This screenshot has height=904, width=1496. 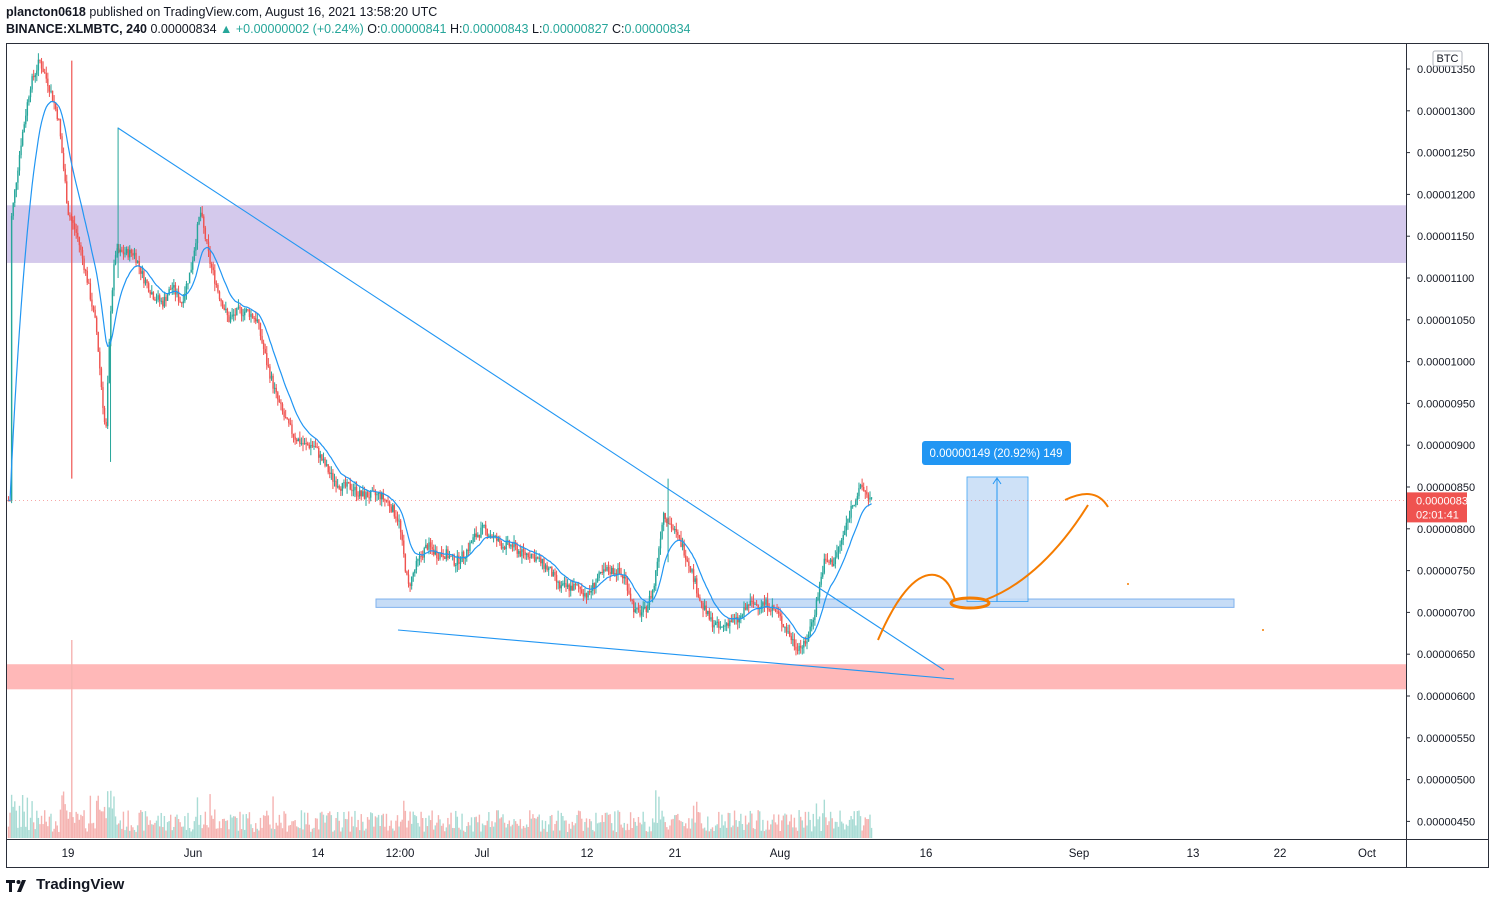 I want to click on tradingview-brand: TradingView, so click(x=65, y=884).